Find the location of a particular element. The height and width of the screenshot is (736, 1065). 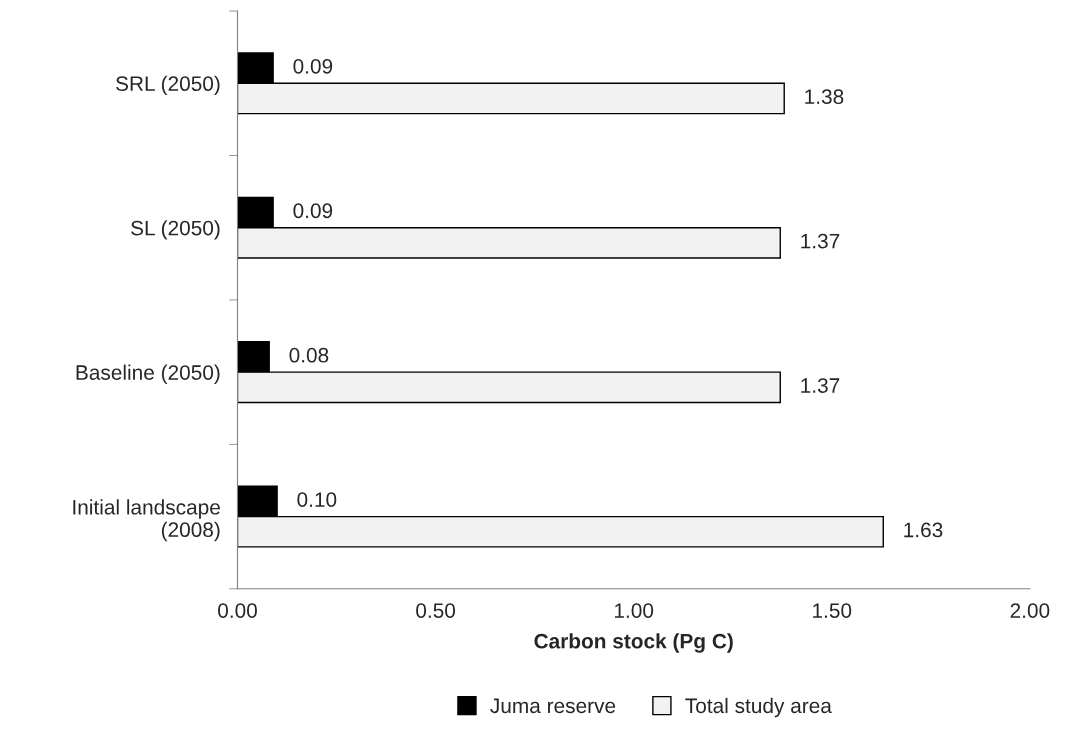

data-label: 0.10 is located at coordinates (317, 500).